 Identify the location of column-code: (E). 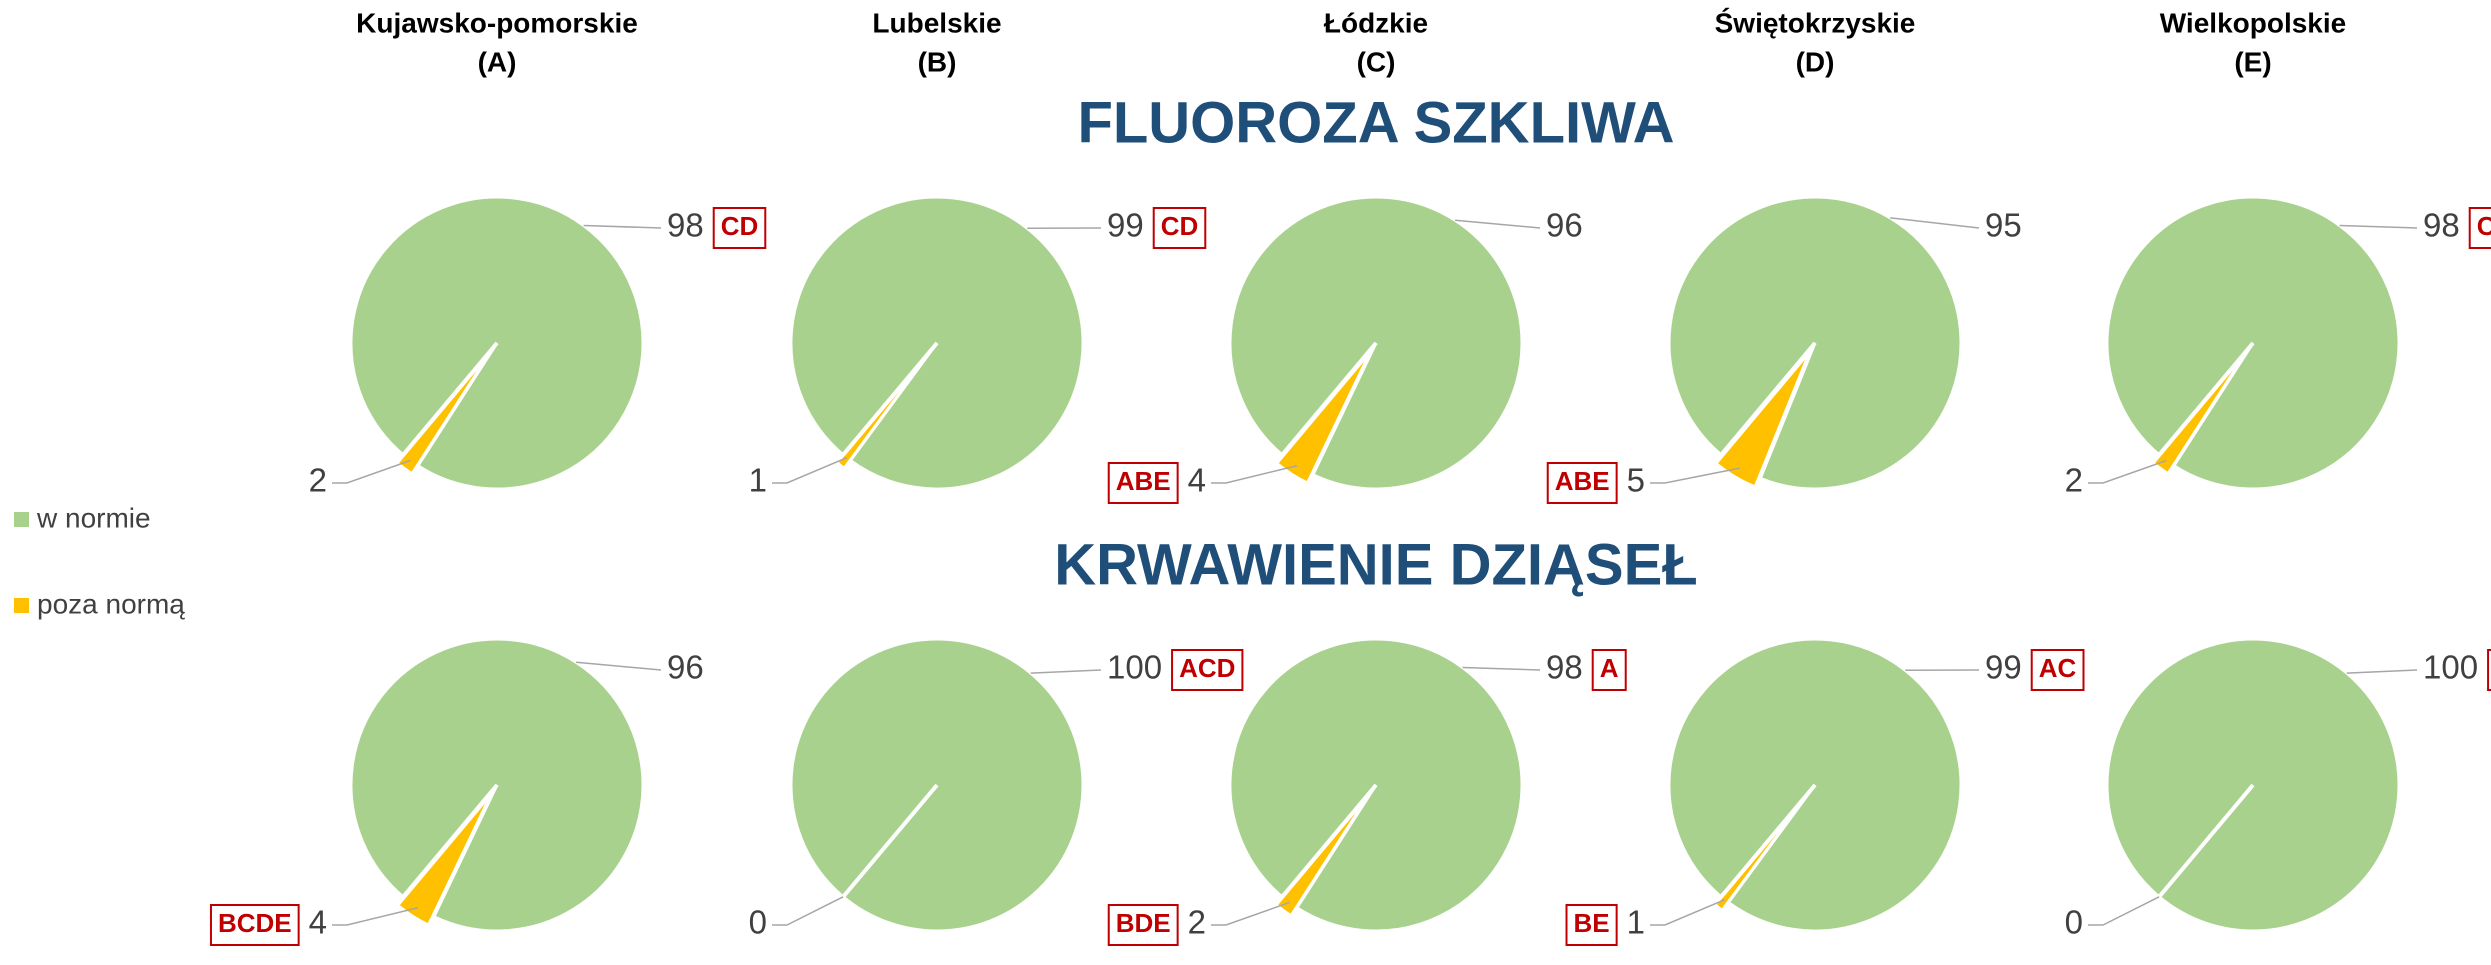
(2252, 61).